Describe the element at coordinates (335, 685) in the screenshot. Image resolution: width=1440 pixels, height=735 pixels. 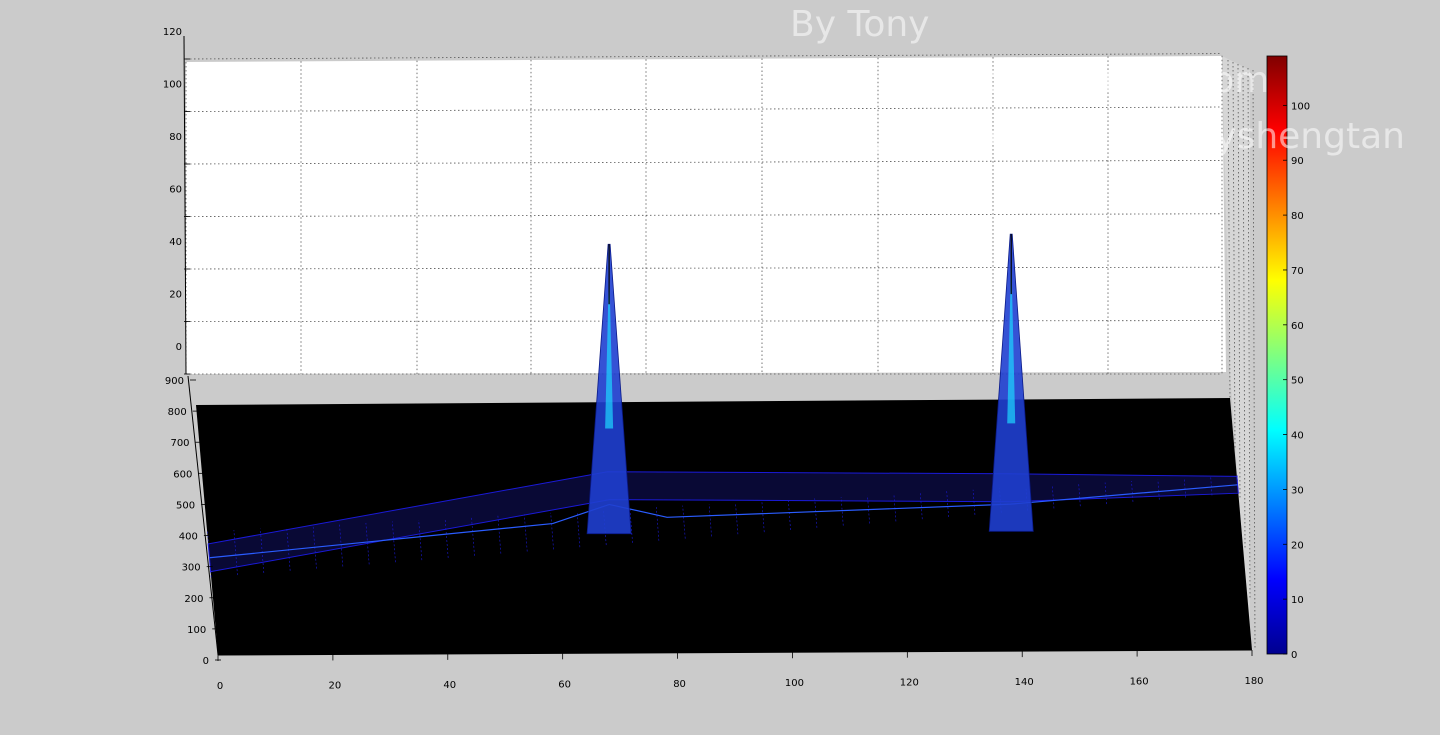
I see `x-tick-label: 20` at that location.